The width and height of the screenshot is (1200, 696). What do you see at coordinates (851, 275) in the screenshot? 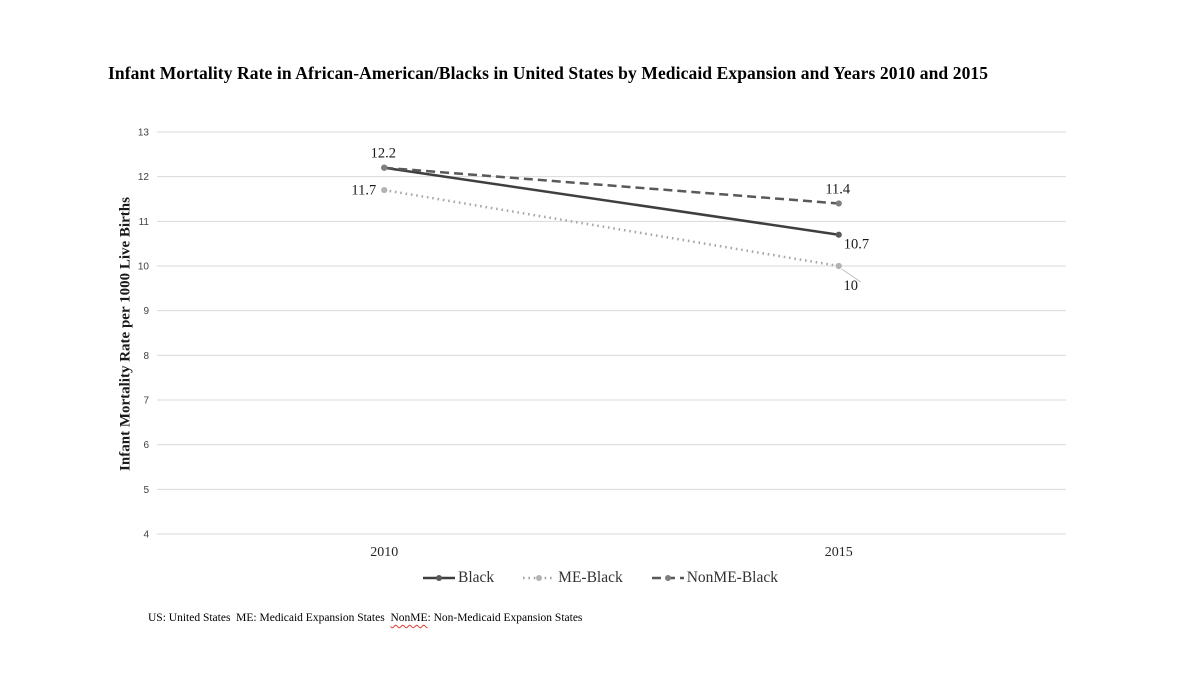
I see `data-label-leader-line` at bounding box center [851, 275].